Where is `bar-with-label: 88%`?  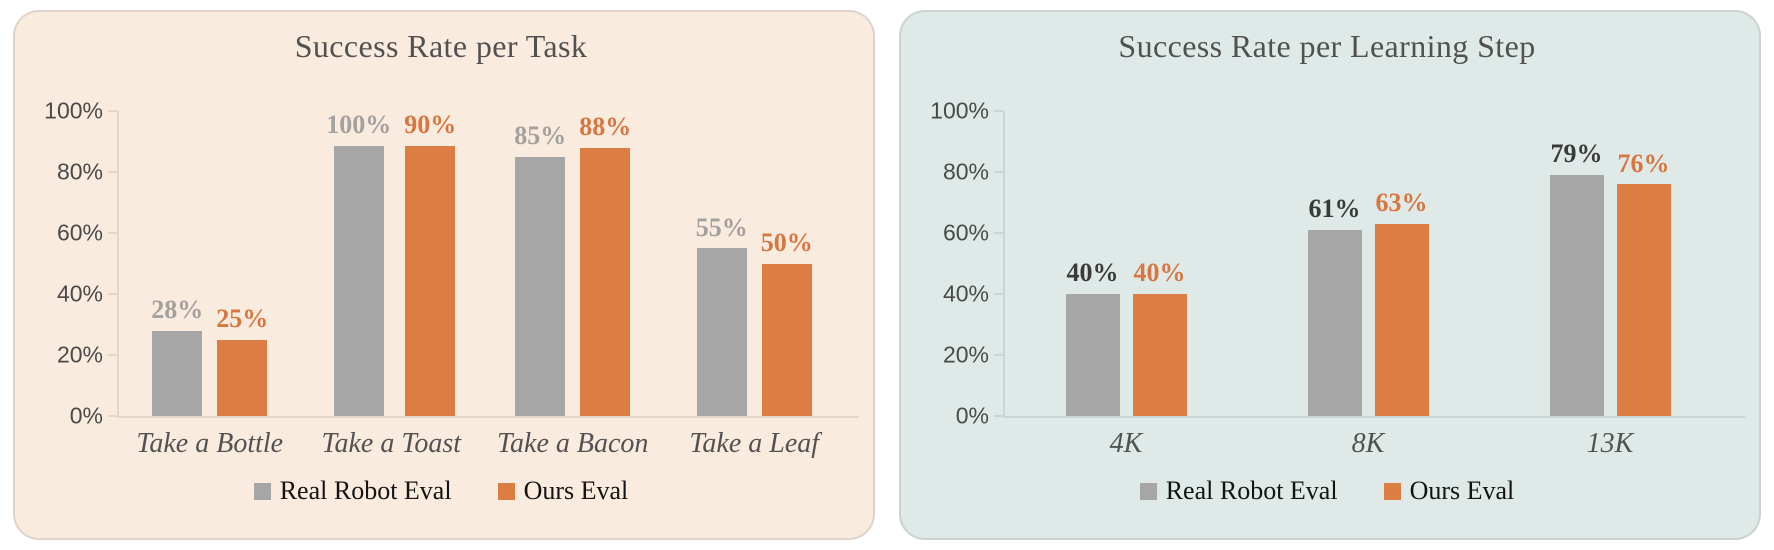
bar-with-label: 88% is located at coordinates (605, 263).